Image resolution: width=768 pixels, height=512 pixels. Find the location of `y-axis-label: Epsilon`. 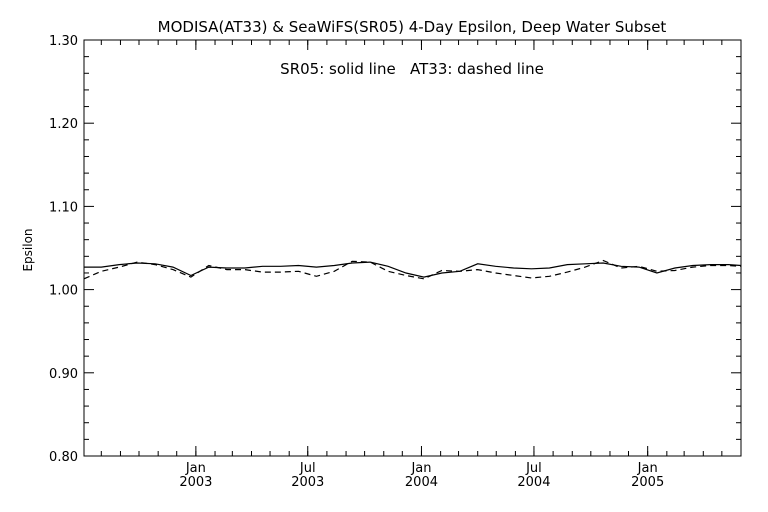

y-axis-label: Epsilon is located at coordinates (28, 249).